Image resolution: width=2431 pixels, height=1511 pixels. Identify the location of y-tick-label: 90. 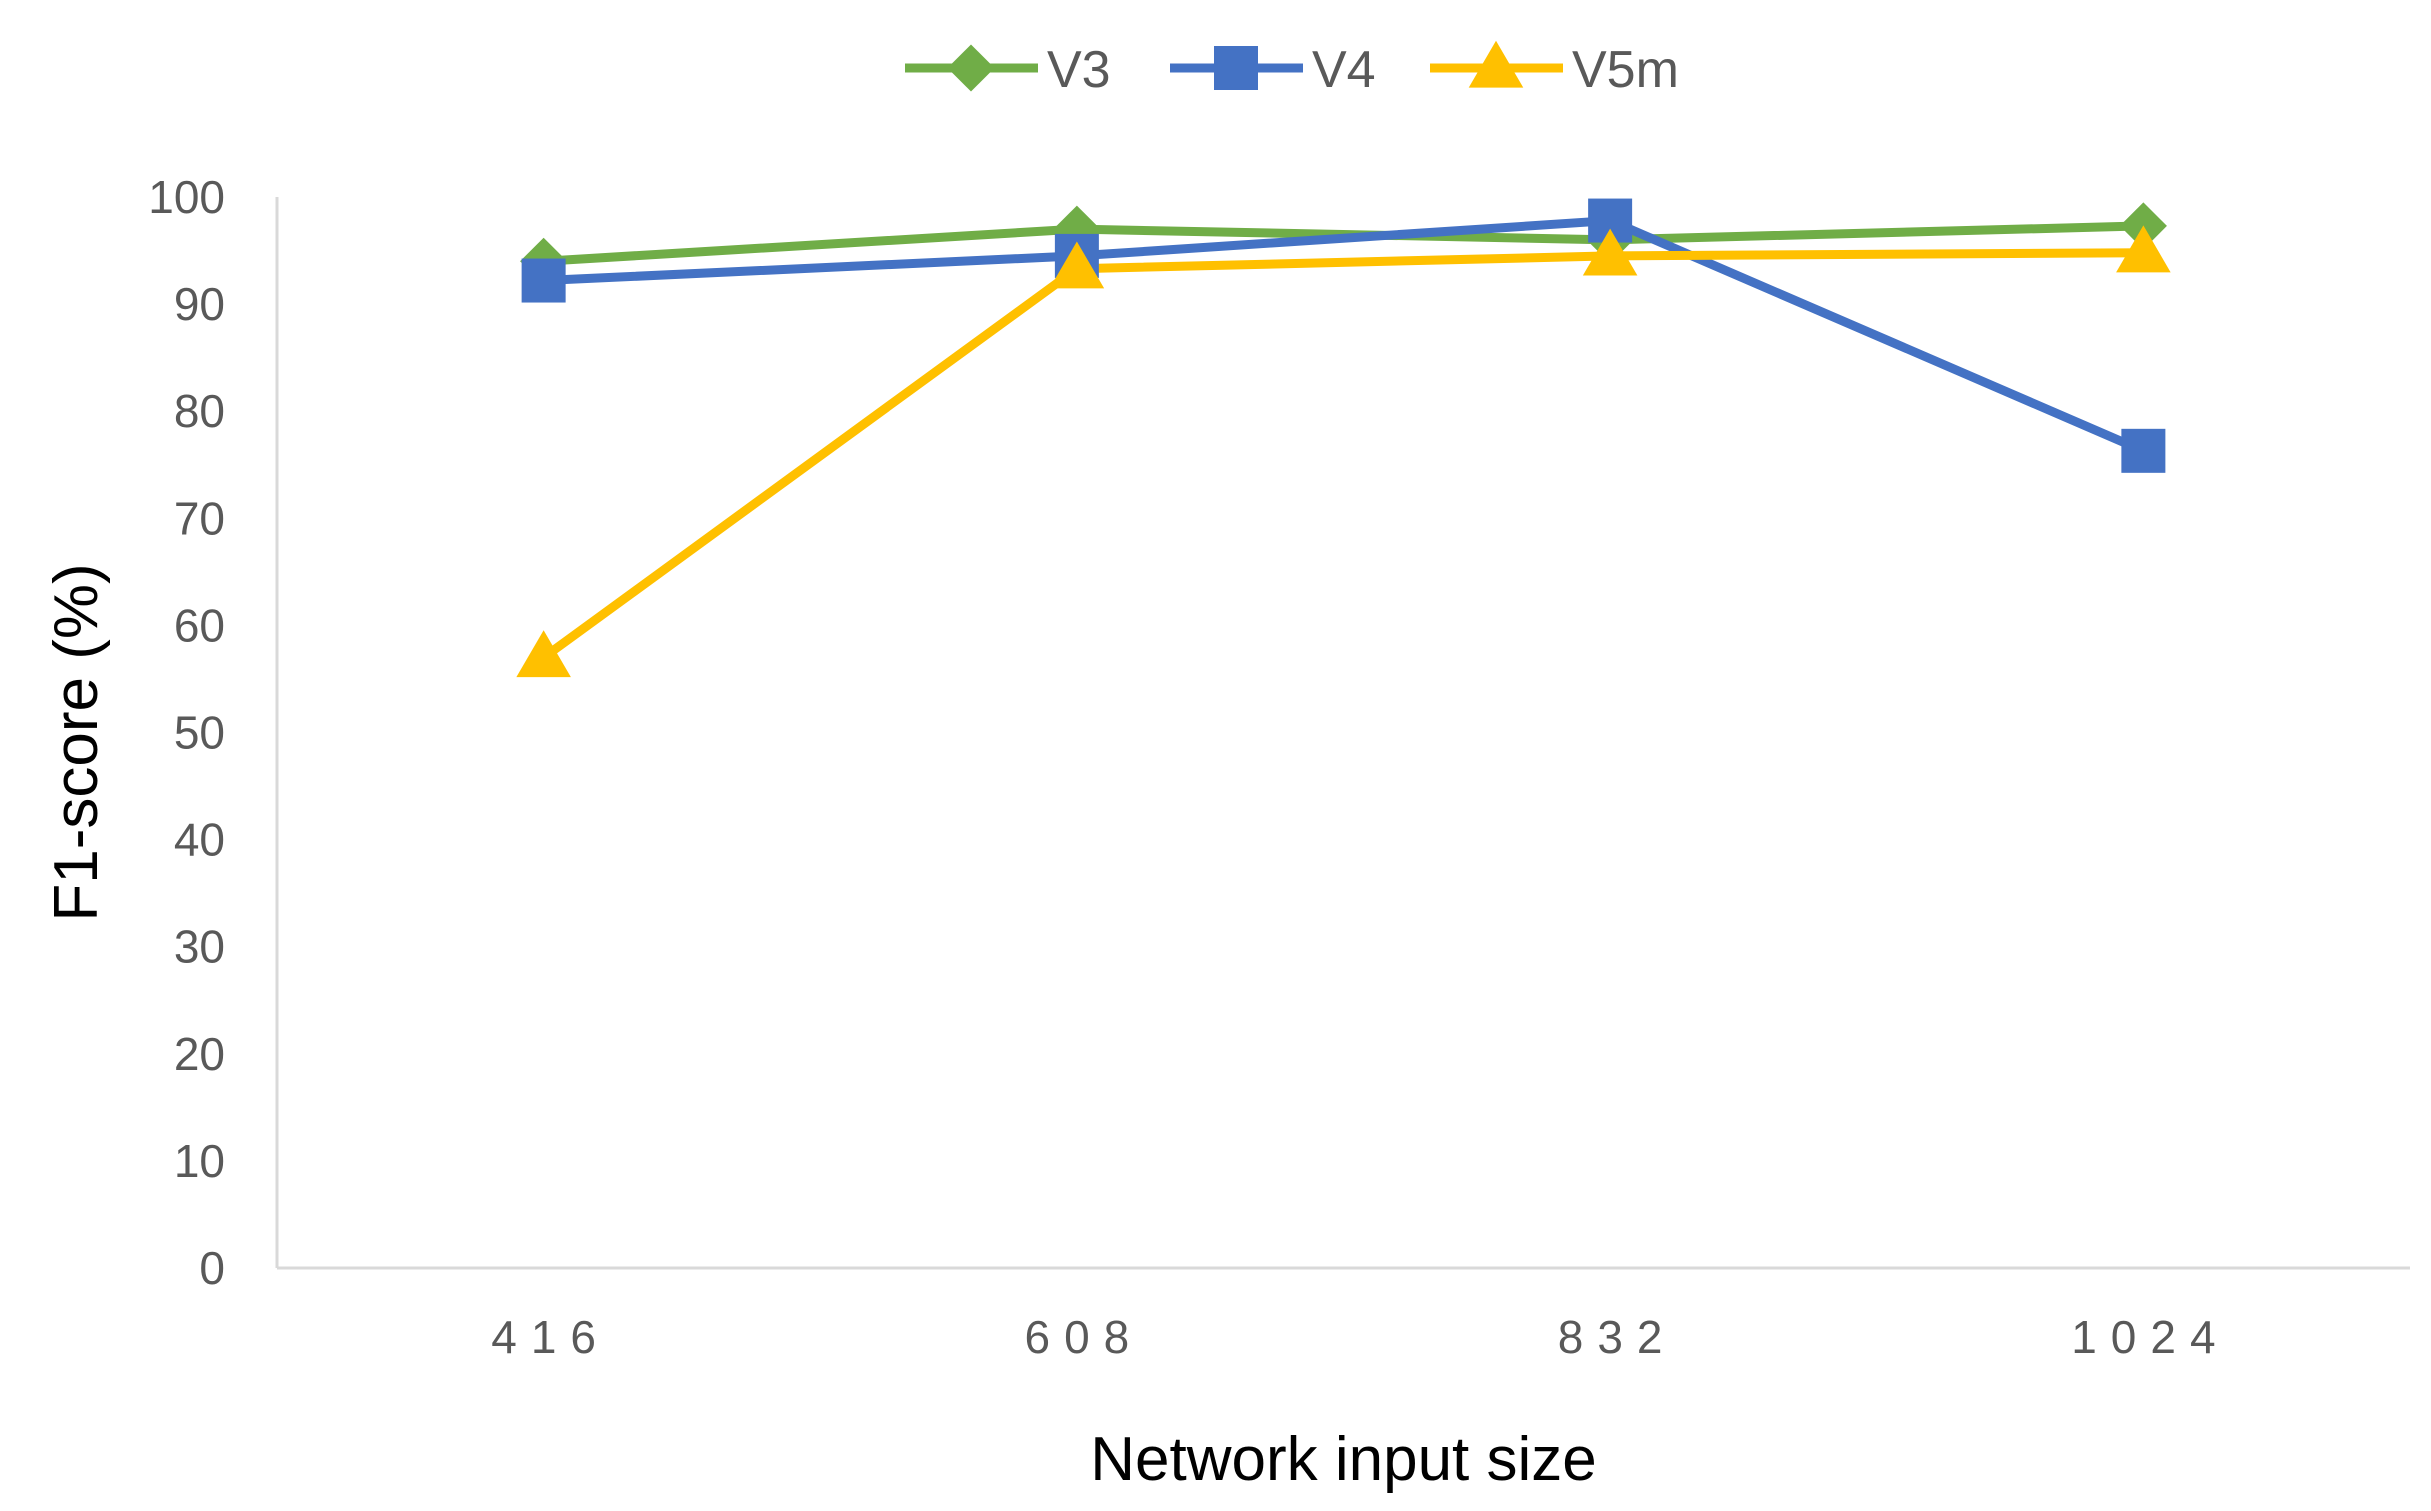
(199, 304).